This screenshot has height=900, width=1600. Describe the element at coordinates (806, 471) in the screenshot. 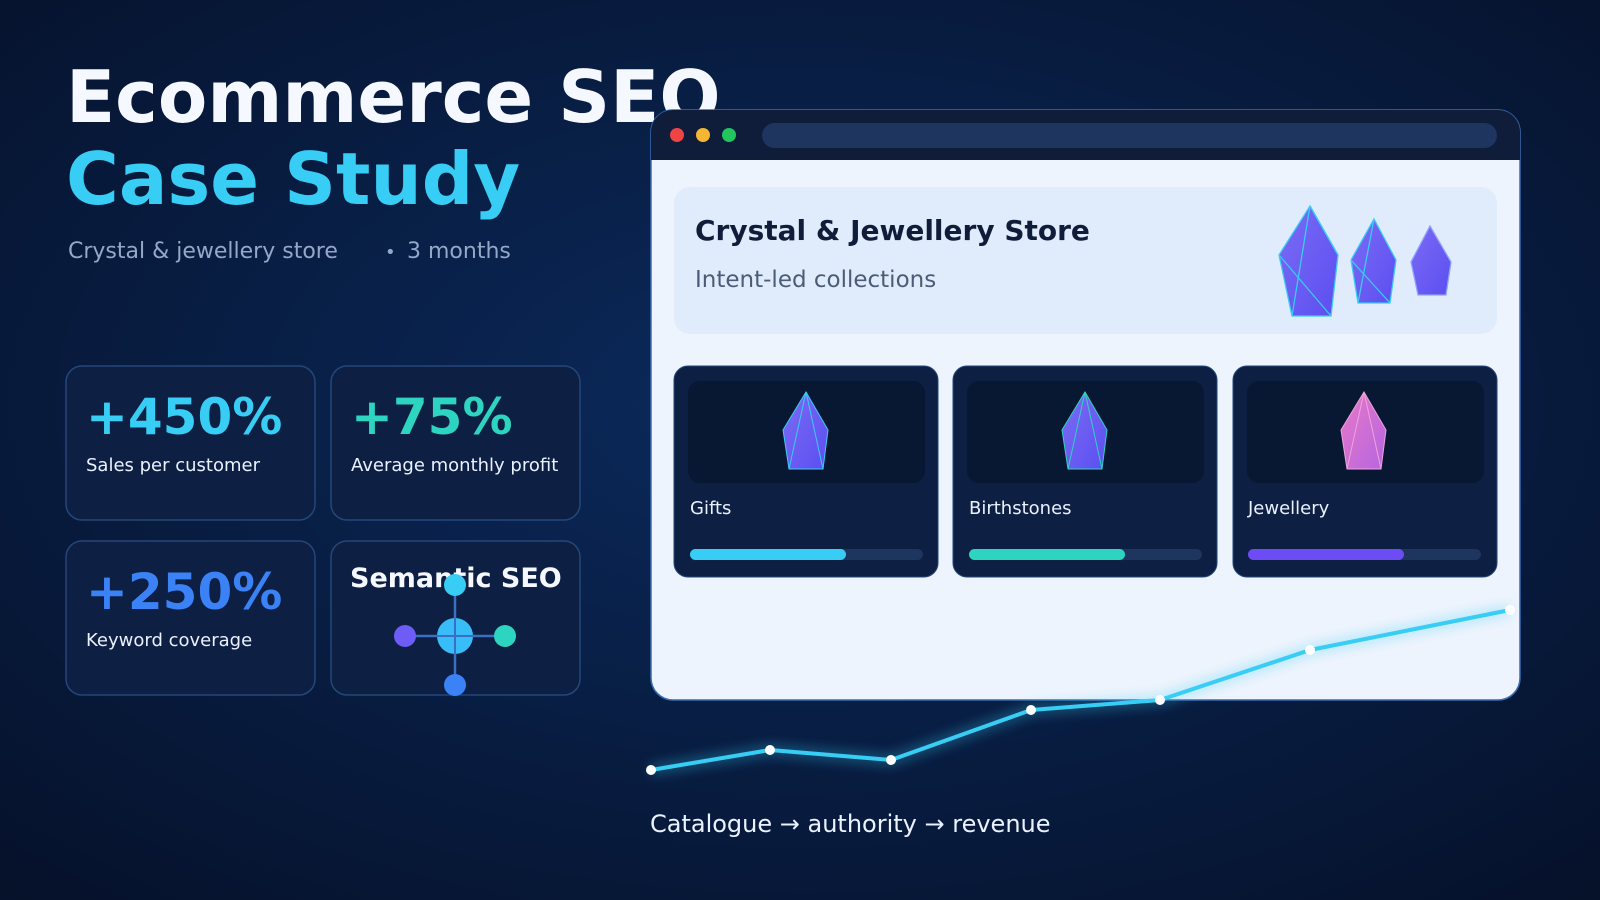

I see `collection-card: Gifts` at that location.